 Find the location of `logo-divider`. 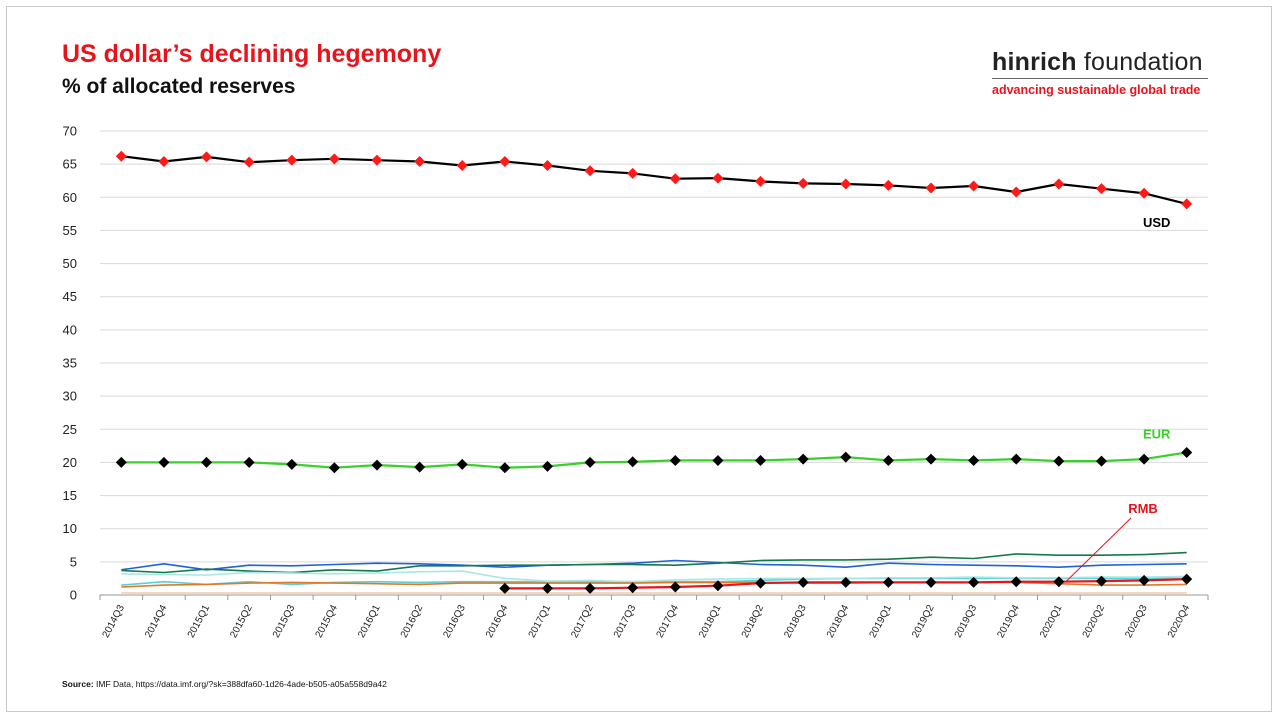

logo-divider is located at coordinates (1100, 78).